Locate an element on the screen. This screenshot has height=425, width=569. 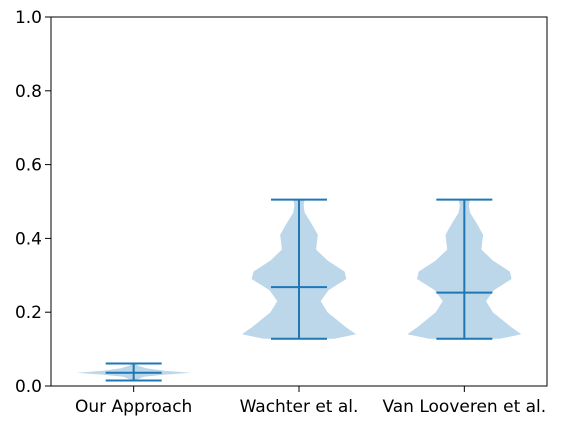
y-tick-label: 0.6 is located at coordinates (28, 166).